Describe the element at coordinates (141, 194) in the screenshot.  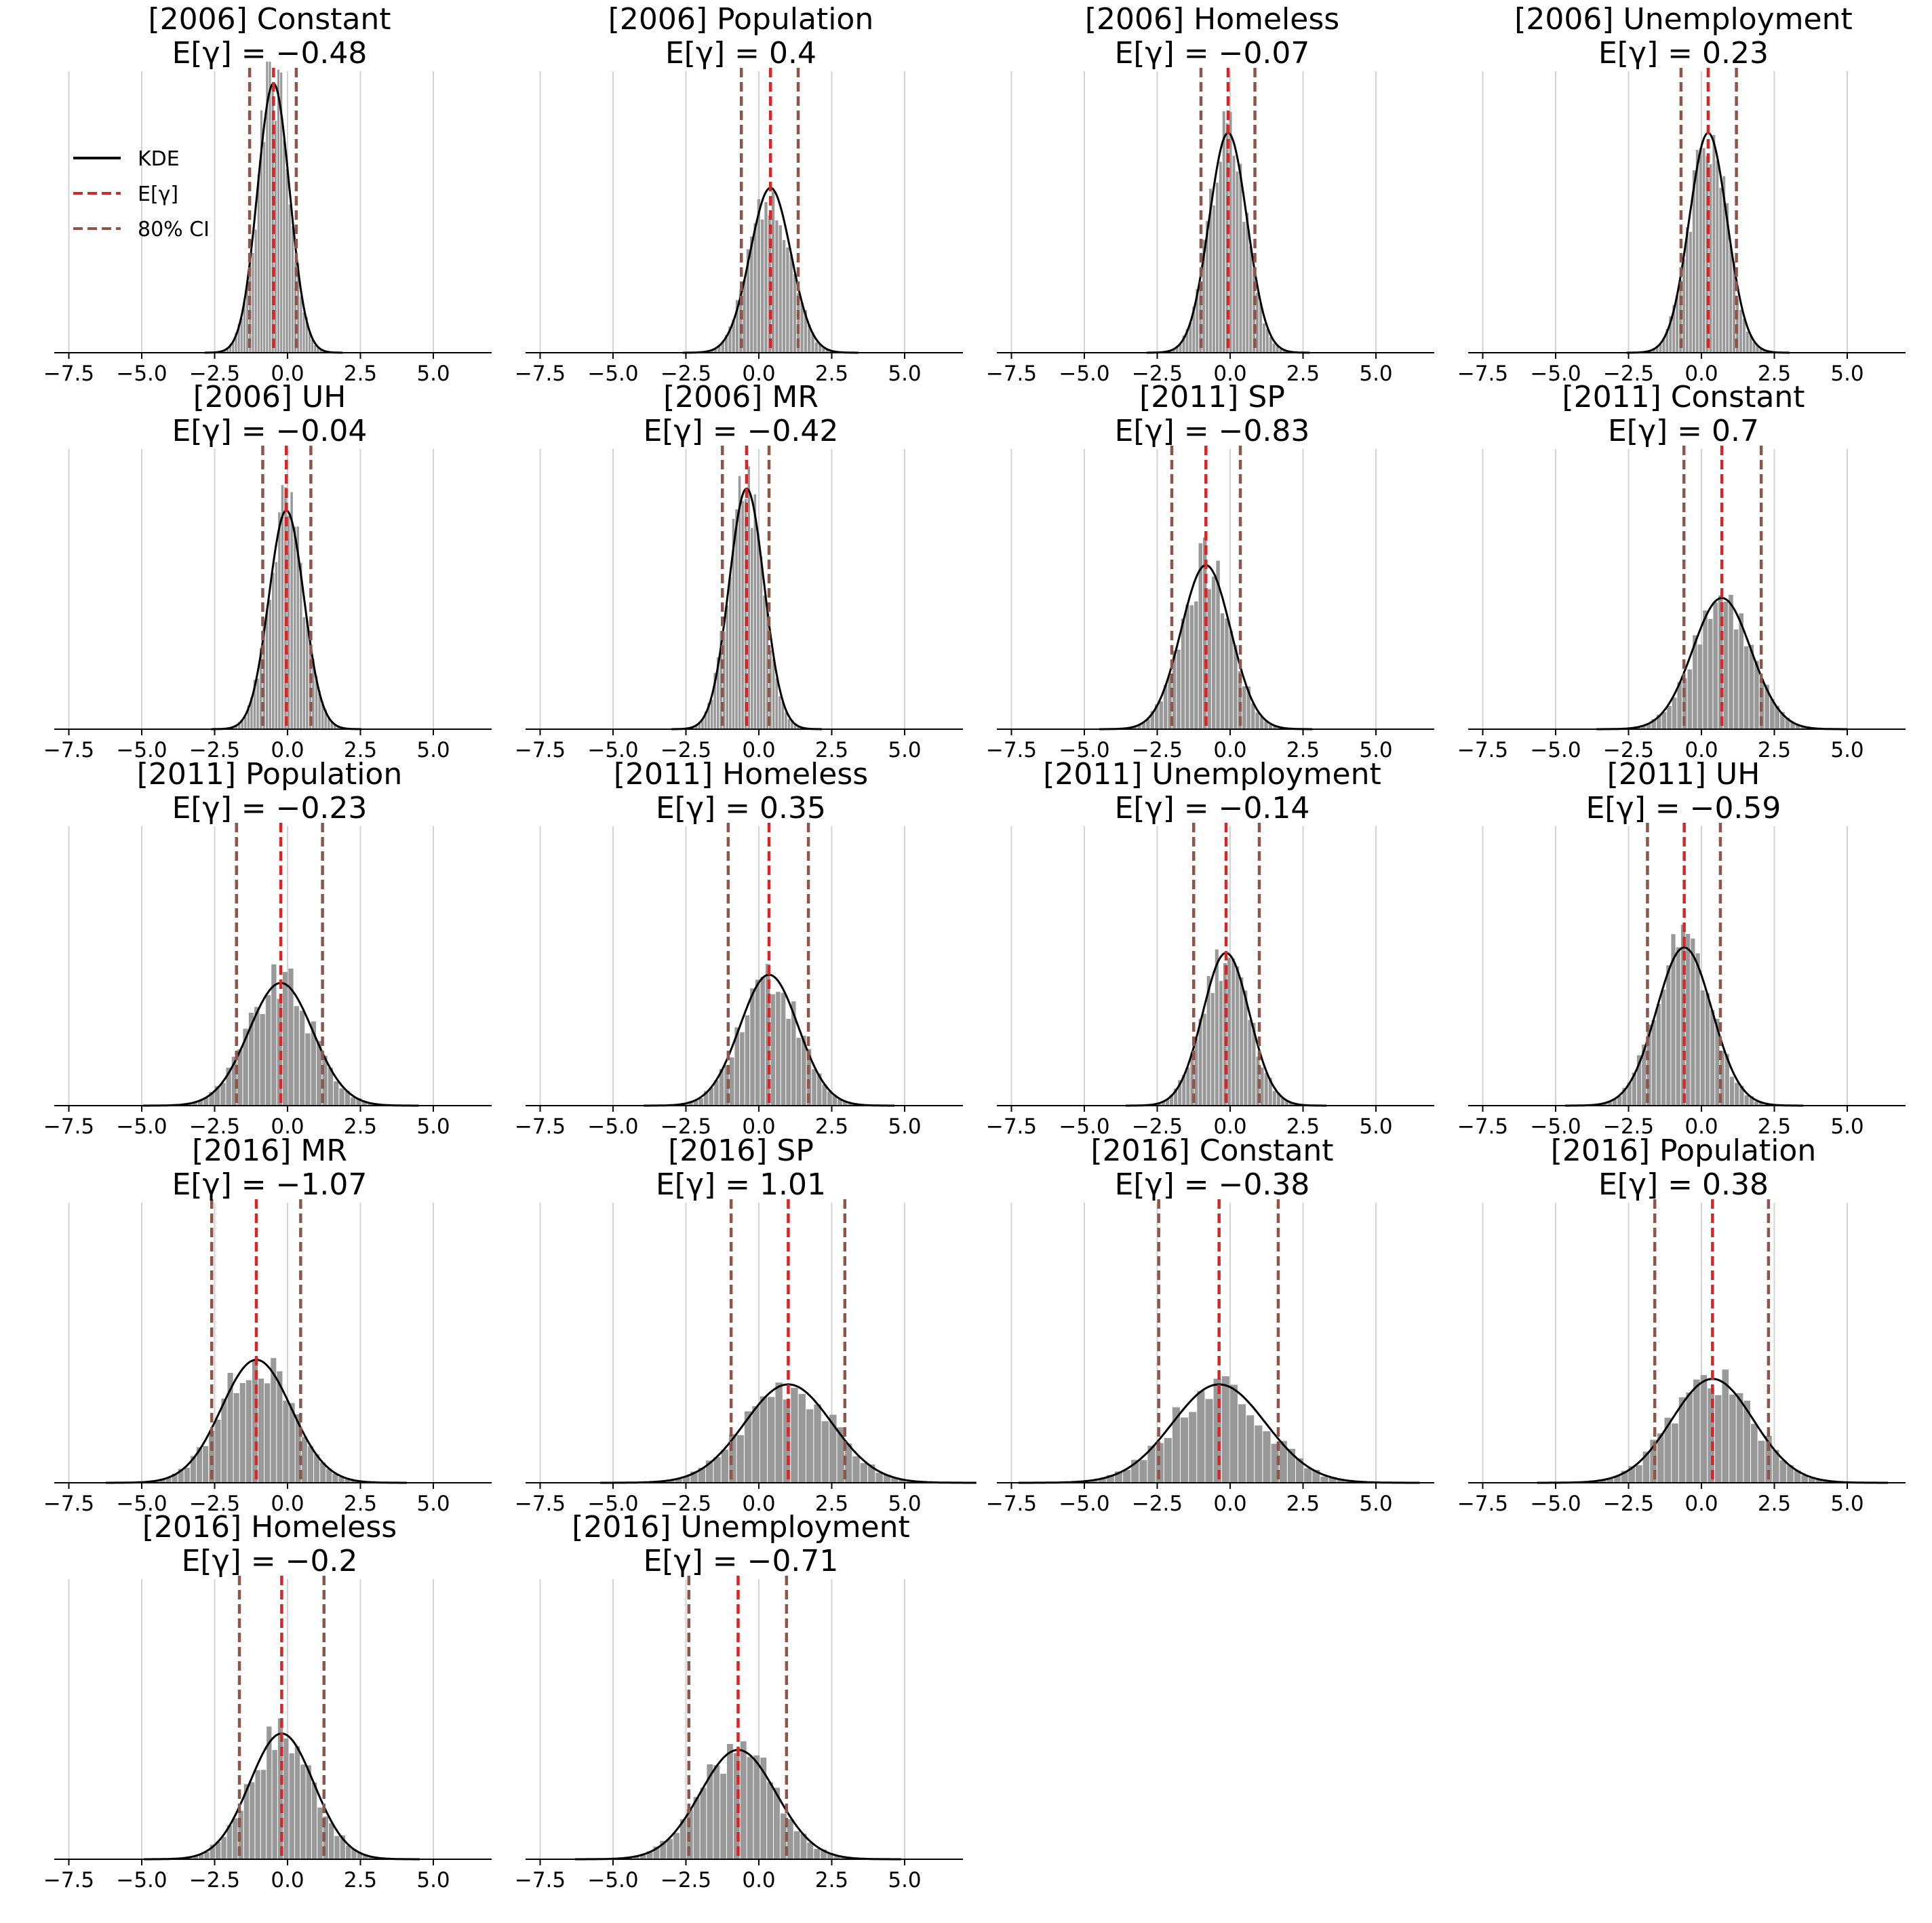
I see `legend: KDE E[γ] 80% CI` at that location.